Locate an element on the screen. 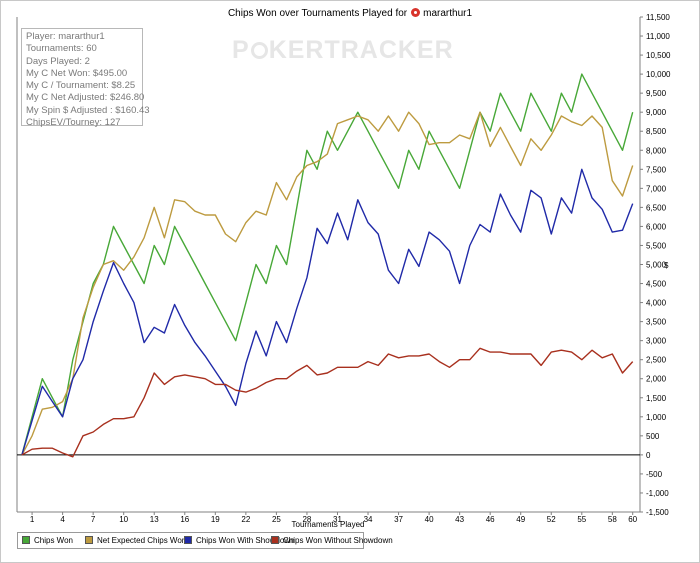 Image resolution: width=700 pixels, height=563 pixels. x-tick-label: 10 is located at coordinates (123, 519).